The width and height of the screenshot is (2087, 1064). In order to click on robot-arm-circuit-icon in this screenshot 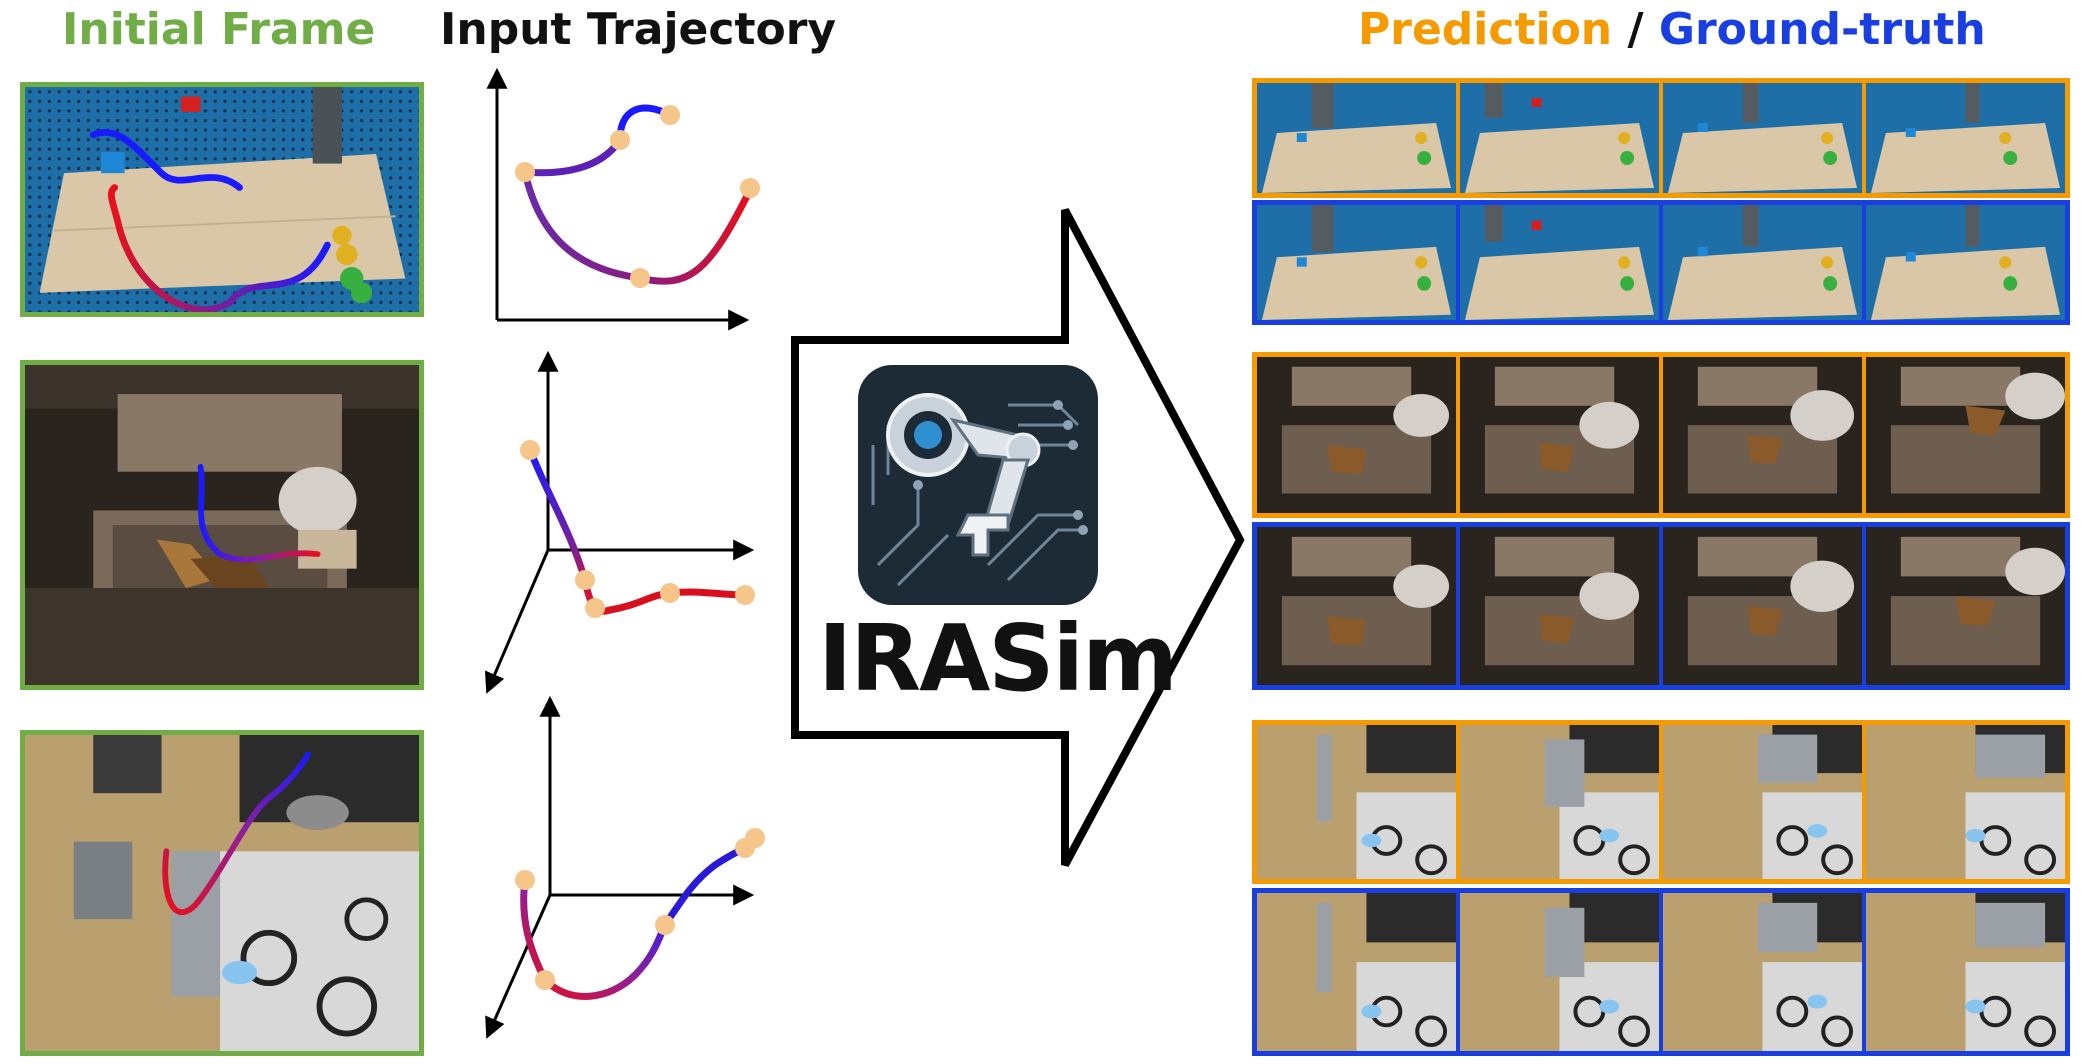, I will do `click(979, 490)`.